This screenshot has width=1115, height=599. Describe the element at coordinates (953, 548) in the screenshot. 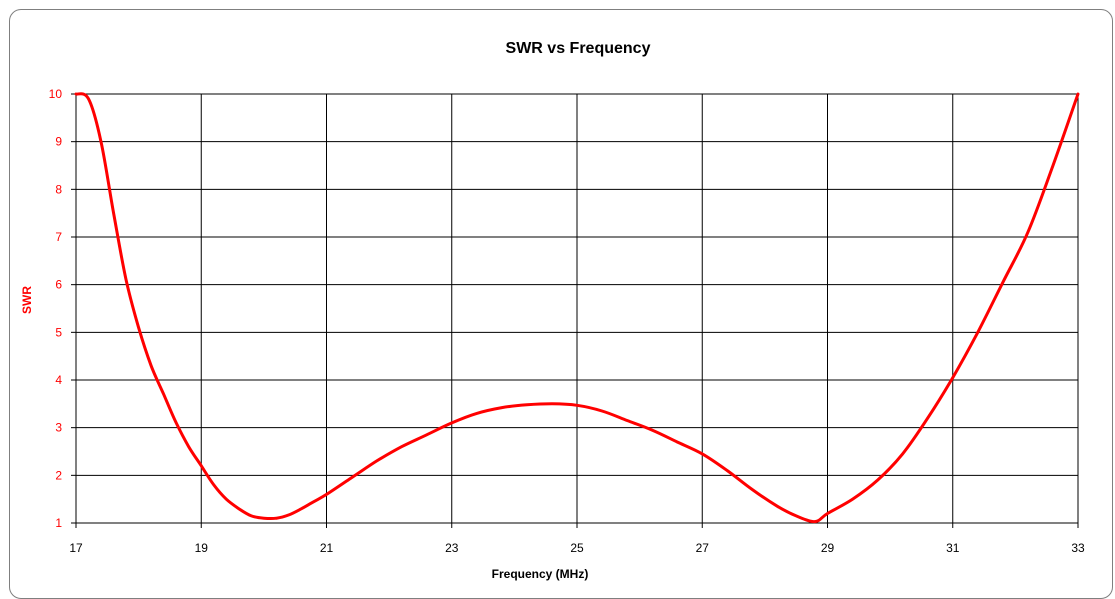

I see `x-tick-label: 31` at that location.